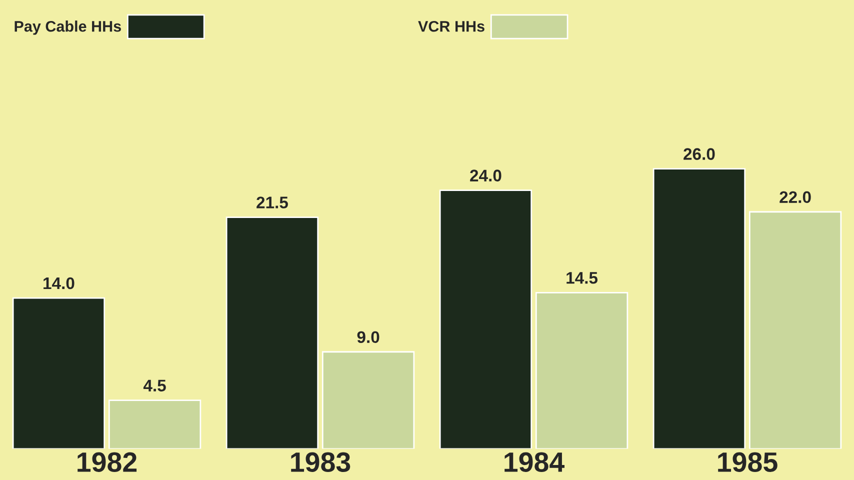  I want to click on data-label: 9.0, so click(368, 337).